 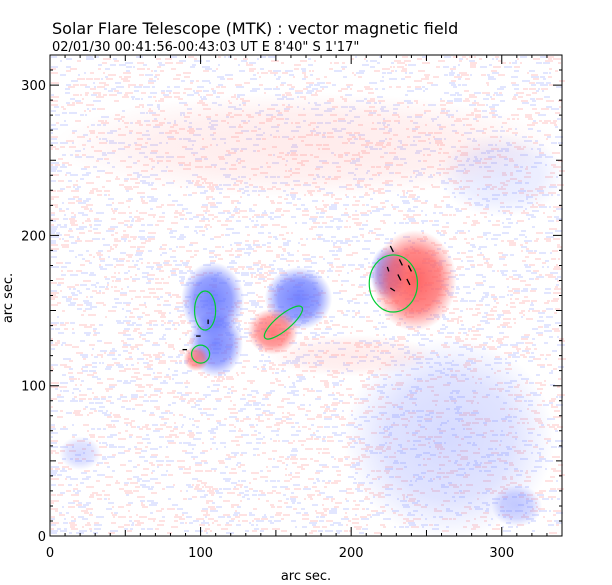 What do you see at coordinates (33, 86) in the screenshot?
I see `y-tick-label: 300` at bounding box center [33, 86].